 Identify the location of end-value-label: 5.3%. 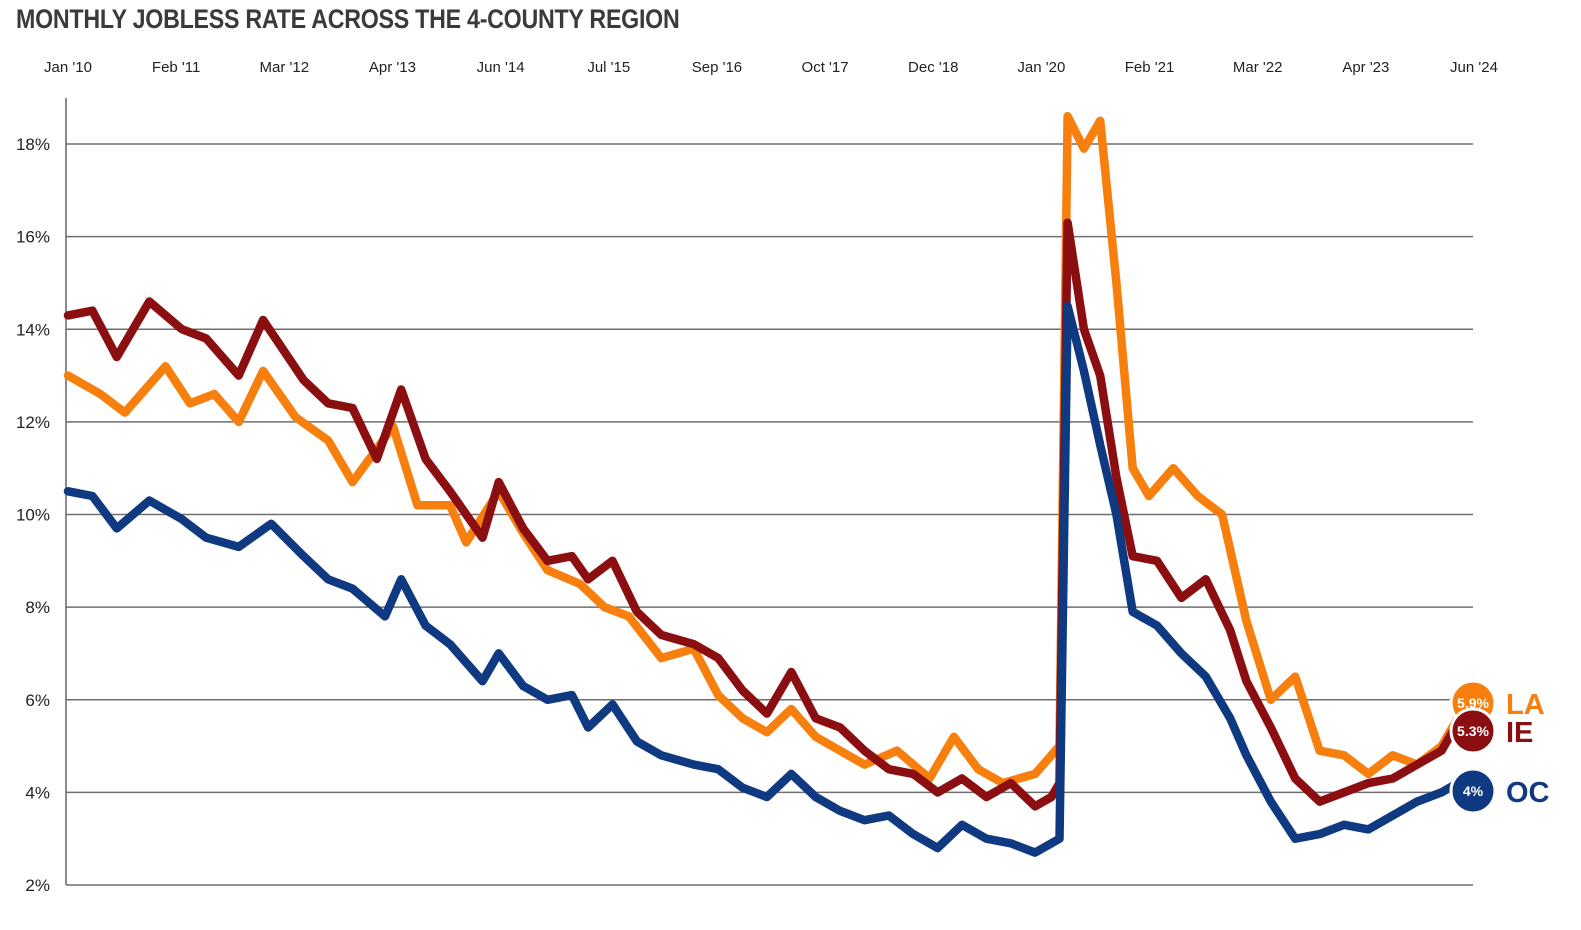
(1473, 731).